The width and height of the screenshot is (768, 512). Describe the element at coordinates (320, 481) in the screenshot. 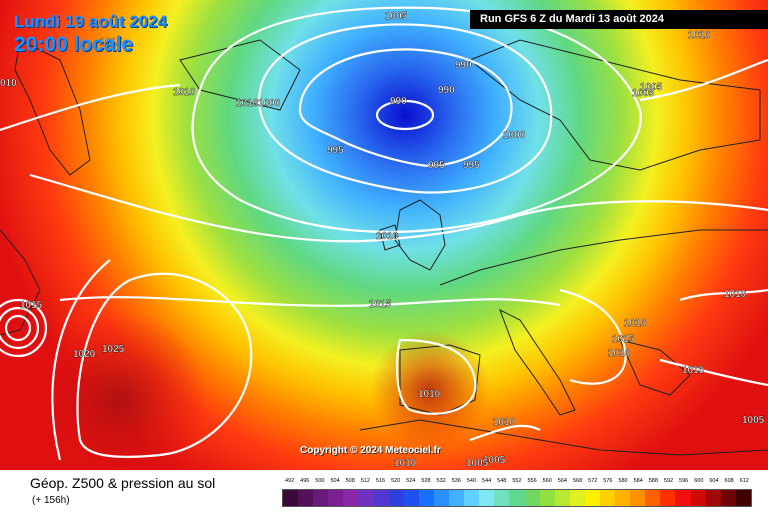

I see `scale-tick-label: 500` at that location.